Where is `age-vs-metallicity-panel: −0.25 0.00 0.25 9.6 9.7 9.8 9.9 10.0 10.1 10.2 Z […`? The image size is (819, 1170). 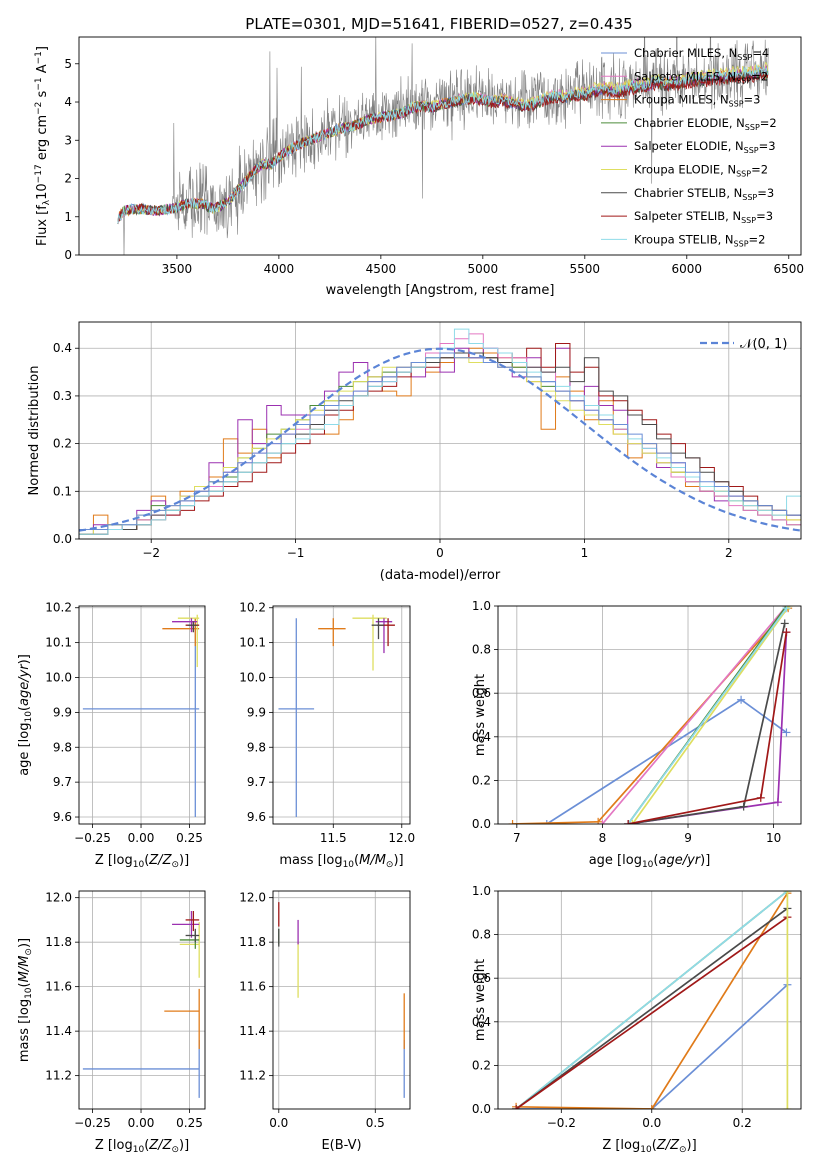 age-vs-metallicity-panel: −0.25 0.00 0.25 9.6 9.7 9.8 9.9 10.0 10.1 10.2 Z [… is located at coordinates (111, 735).